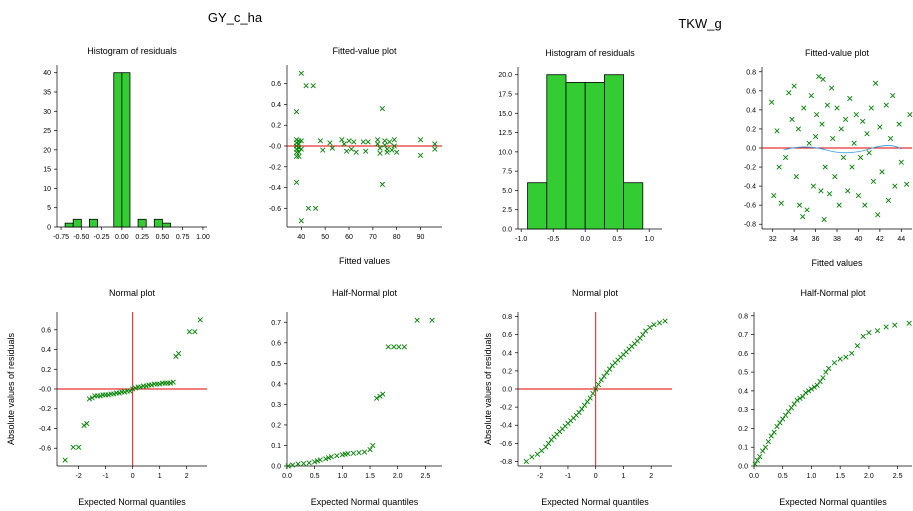  Describe the element at coordinates (276, 126) in the screenshot. I see `y-tick-label: 0.2` at that location.